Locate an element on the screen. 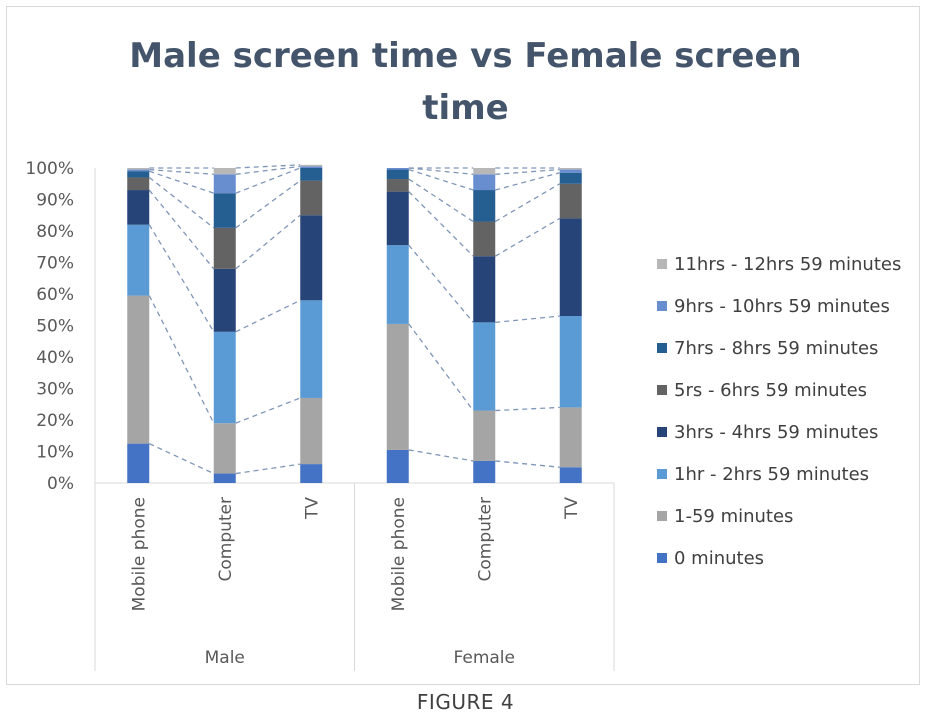 The image size is (931, 724). y-tick-label: 20% is located at coordinates (55, 421).